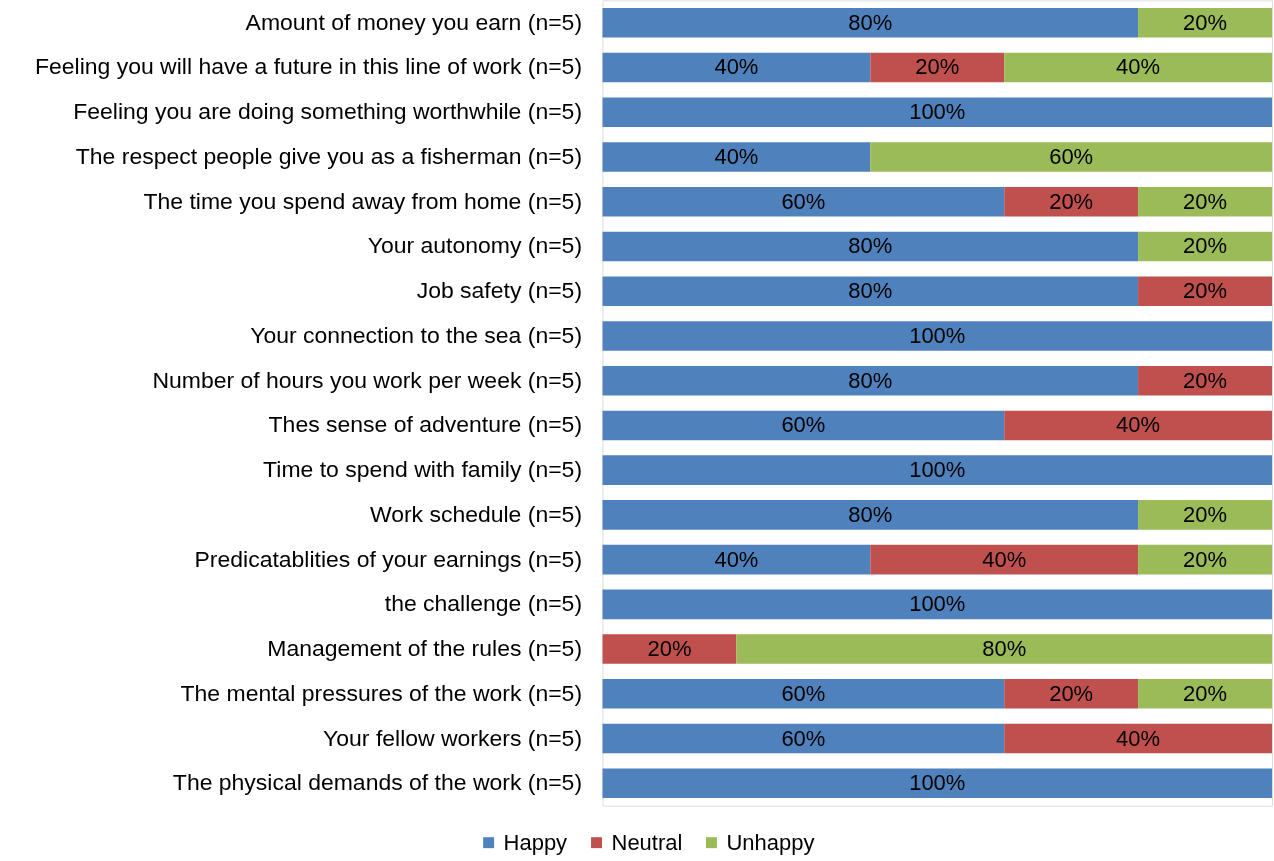 This screenshot has height=861, width=1274. Describe the element at coordinates (770, 842) in the screenshot. I see `legend-label: Unhappy` at that location.